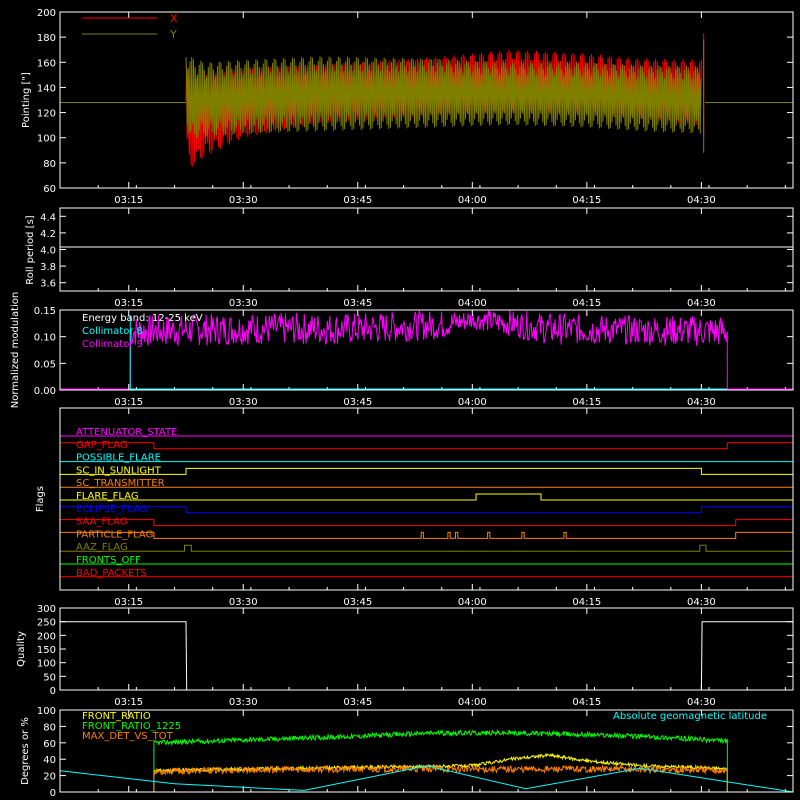 The image size is (800, 800). Describe the element at coordinates (49, 744) in the screenshot. I see `ytick-label: 60` at that location.